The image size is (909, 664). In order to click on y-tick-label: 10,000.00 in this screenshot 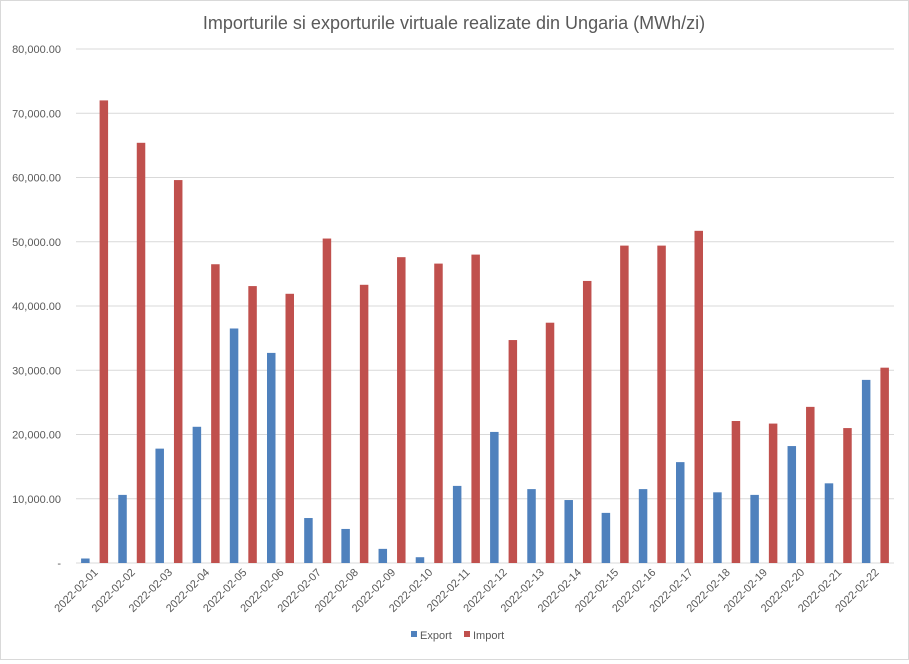, I will do `click(36, 500)`.